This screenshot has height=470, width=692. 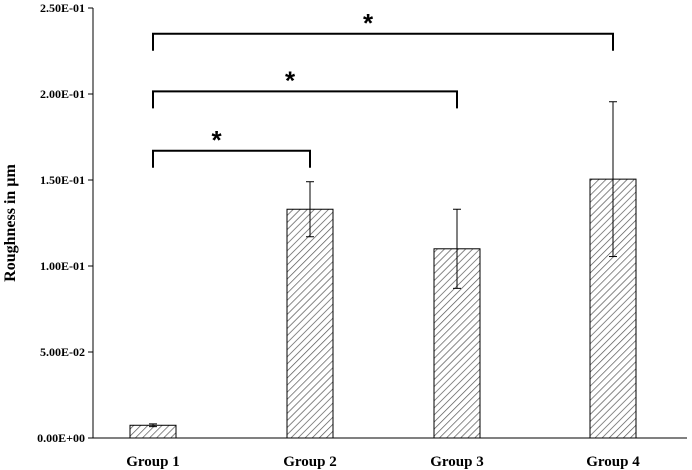 I want to click on y-axis-title-group: Roughness in µm, so click(x=10, y=222).